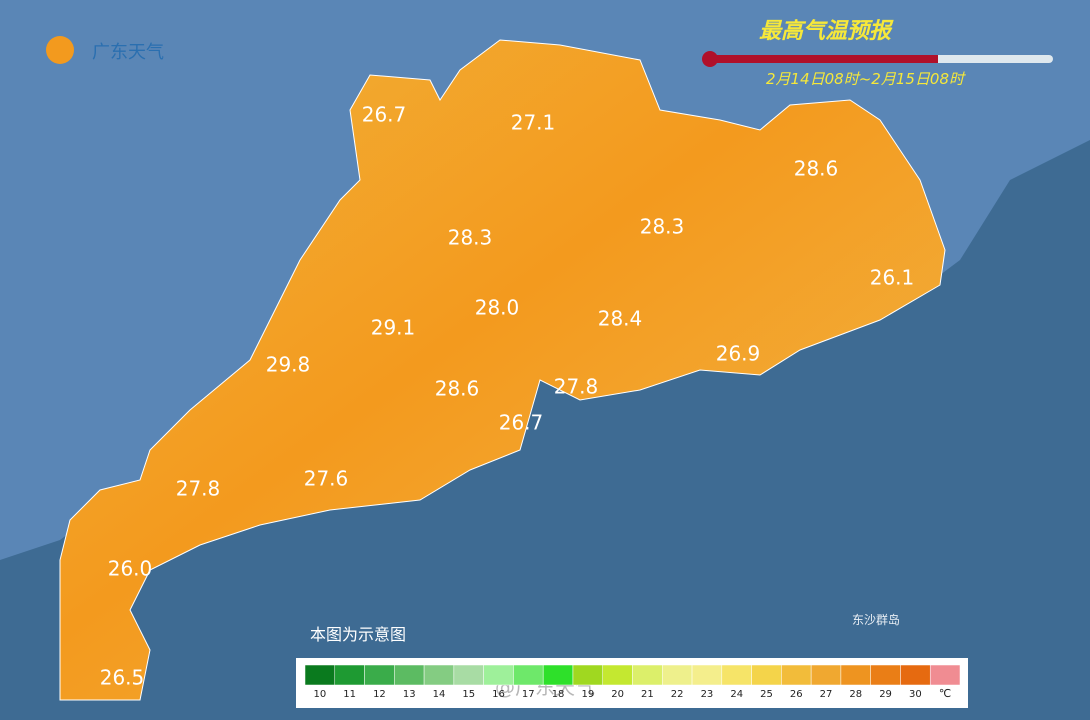  Describe the element at coordinates (439, 694) in the screenshot. I see `legend-tick: 14` at that location.